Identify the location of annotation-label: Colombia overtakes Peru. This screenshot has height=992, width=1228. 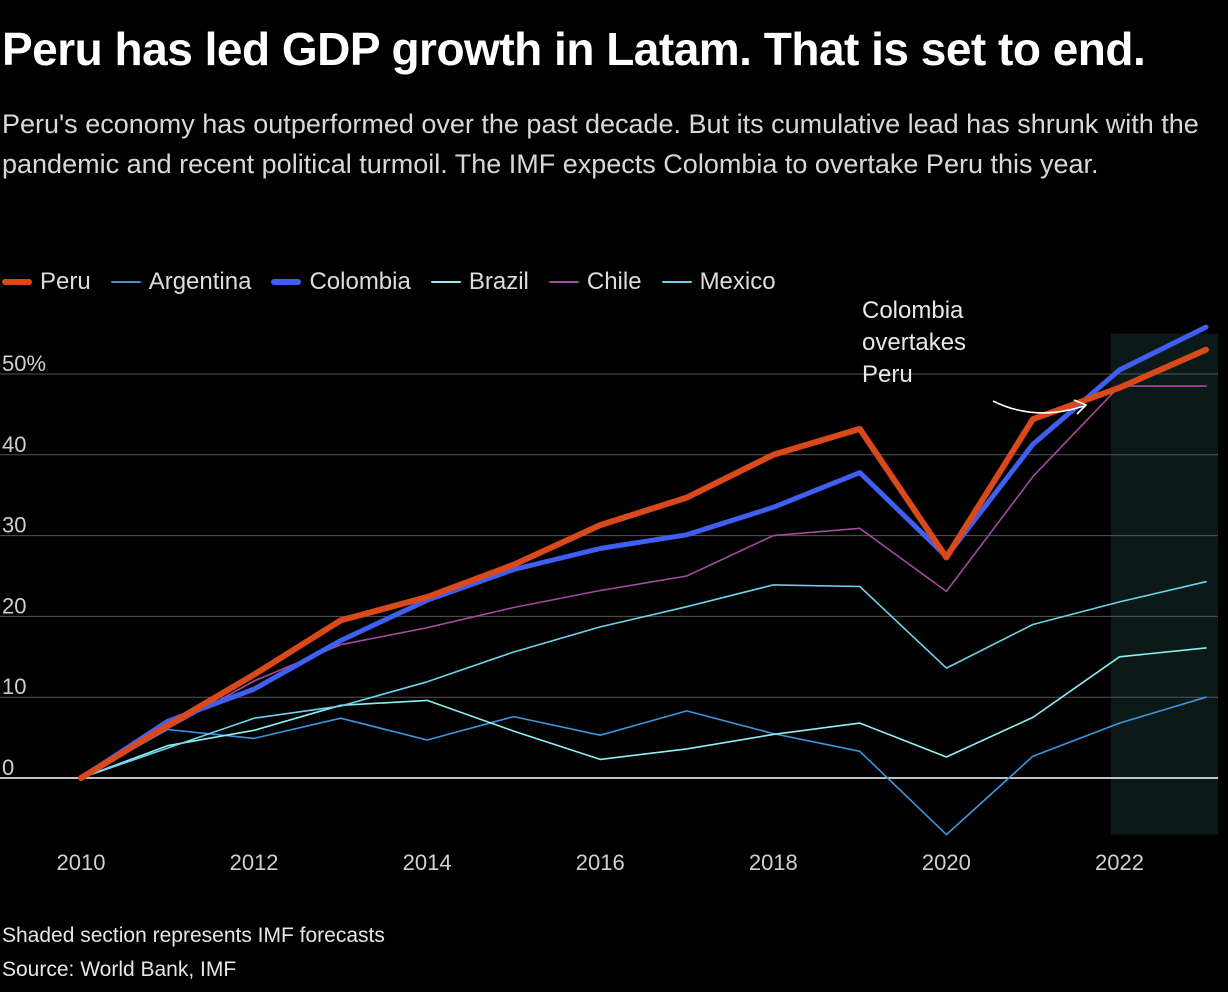
(914, 342).